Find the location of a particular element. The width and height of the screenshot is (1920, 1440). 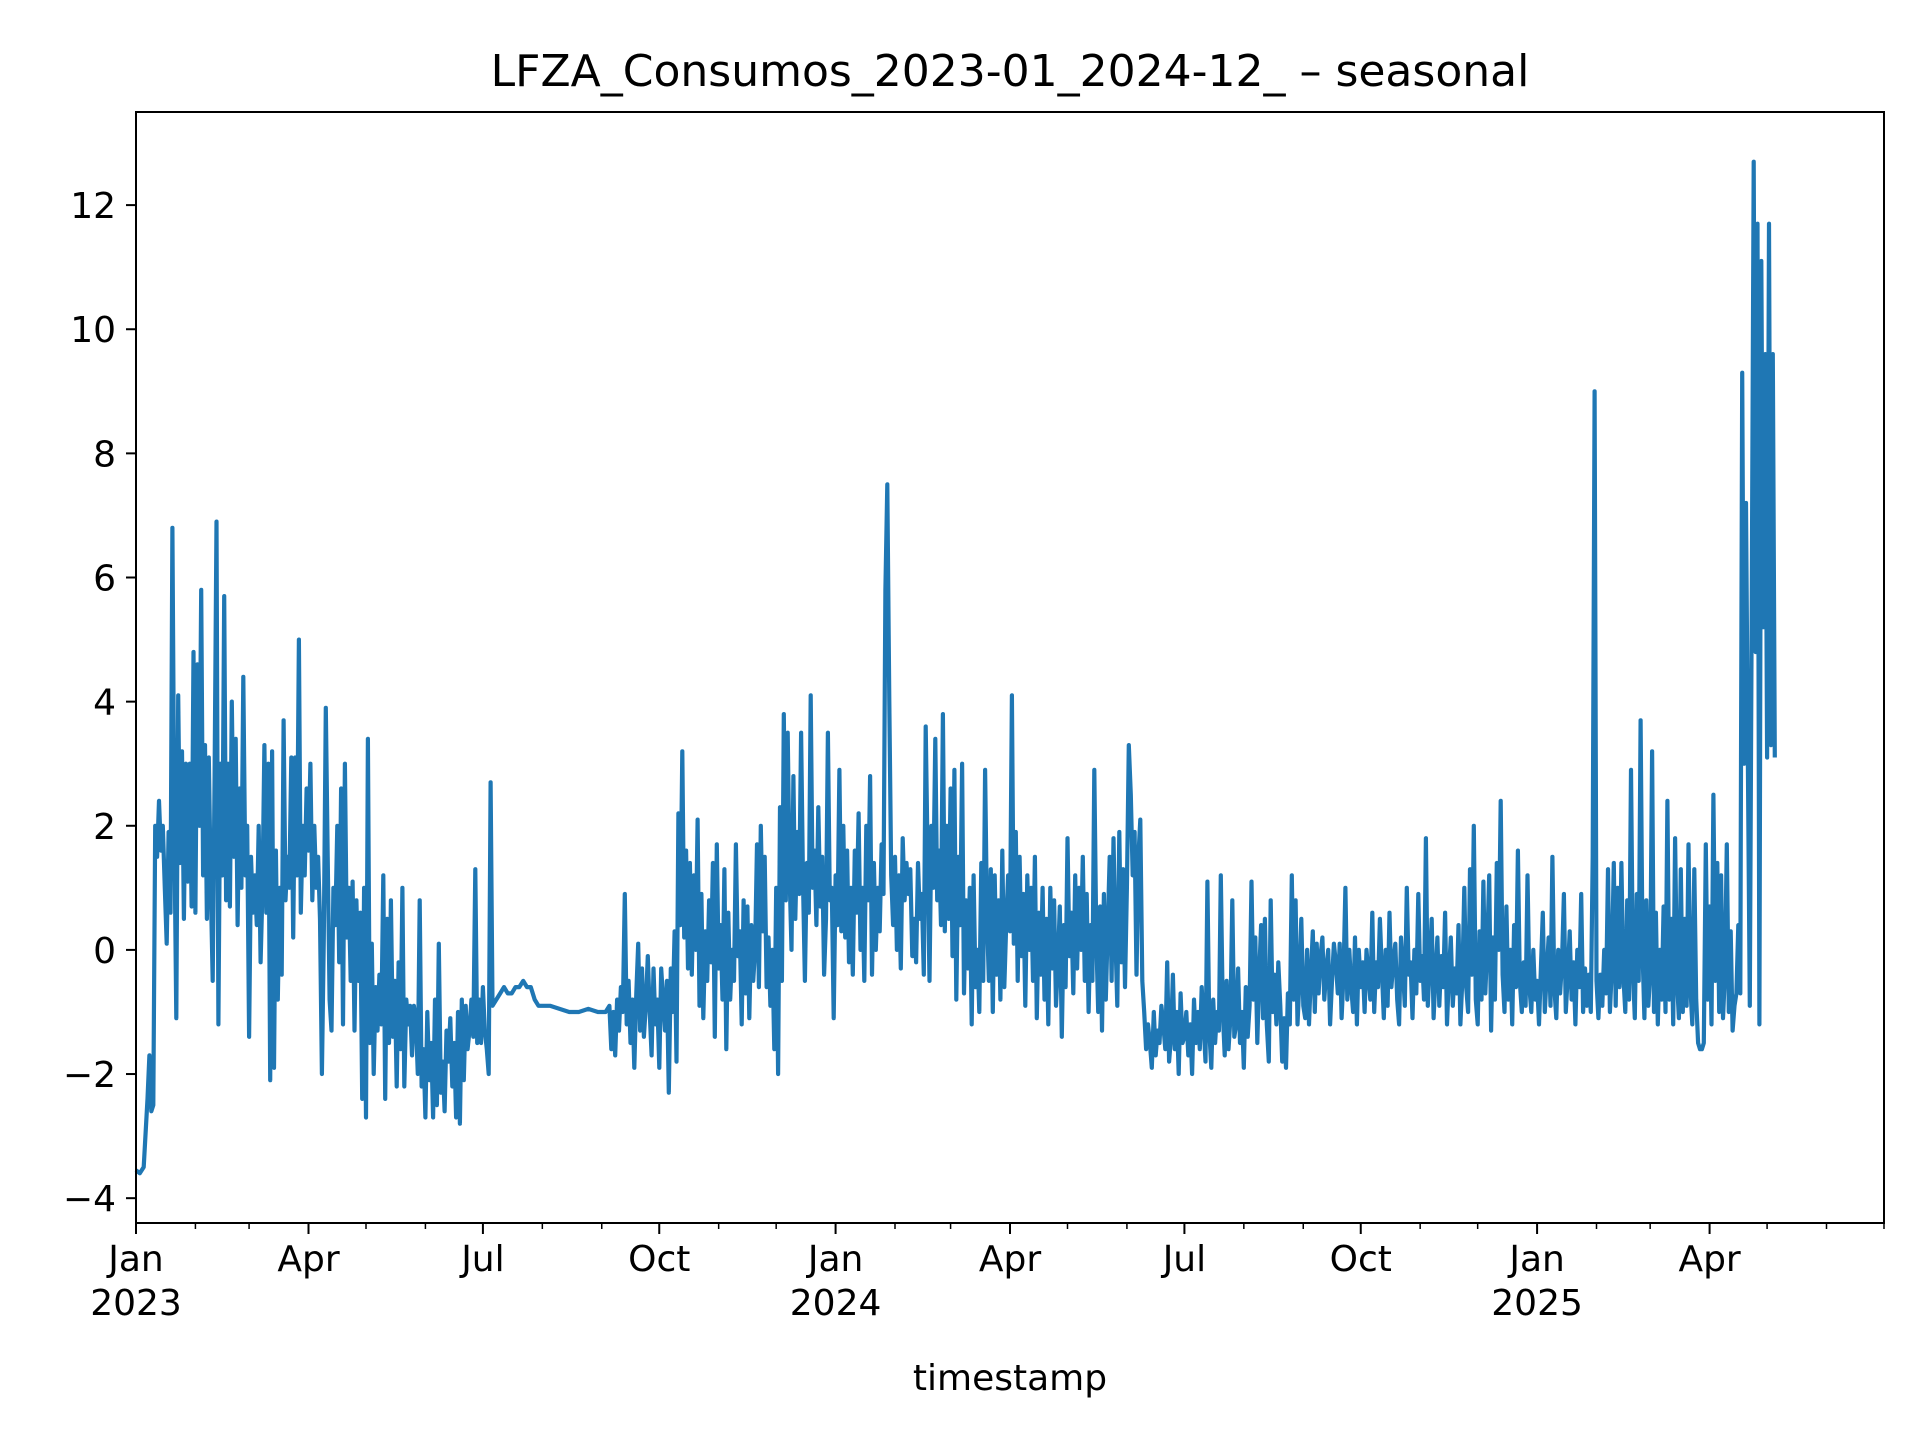

x-tick-year-label: 2023 is located at coordinates (136, 1303).